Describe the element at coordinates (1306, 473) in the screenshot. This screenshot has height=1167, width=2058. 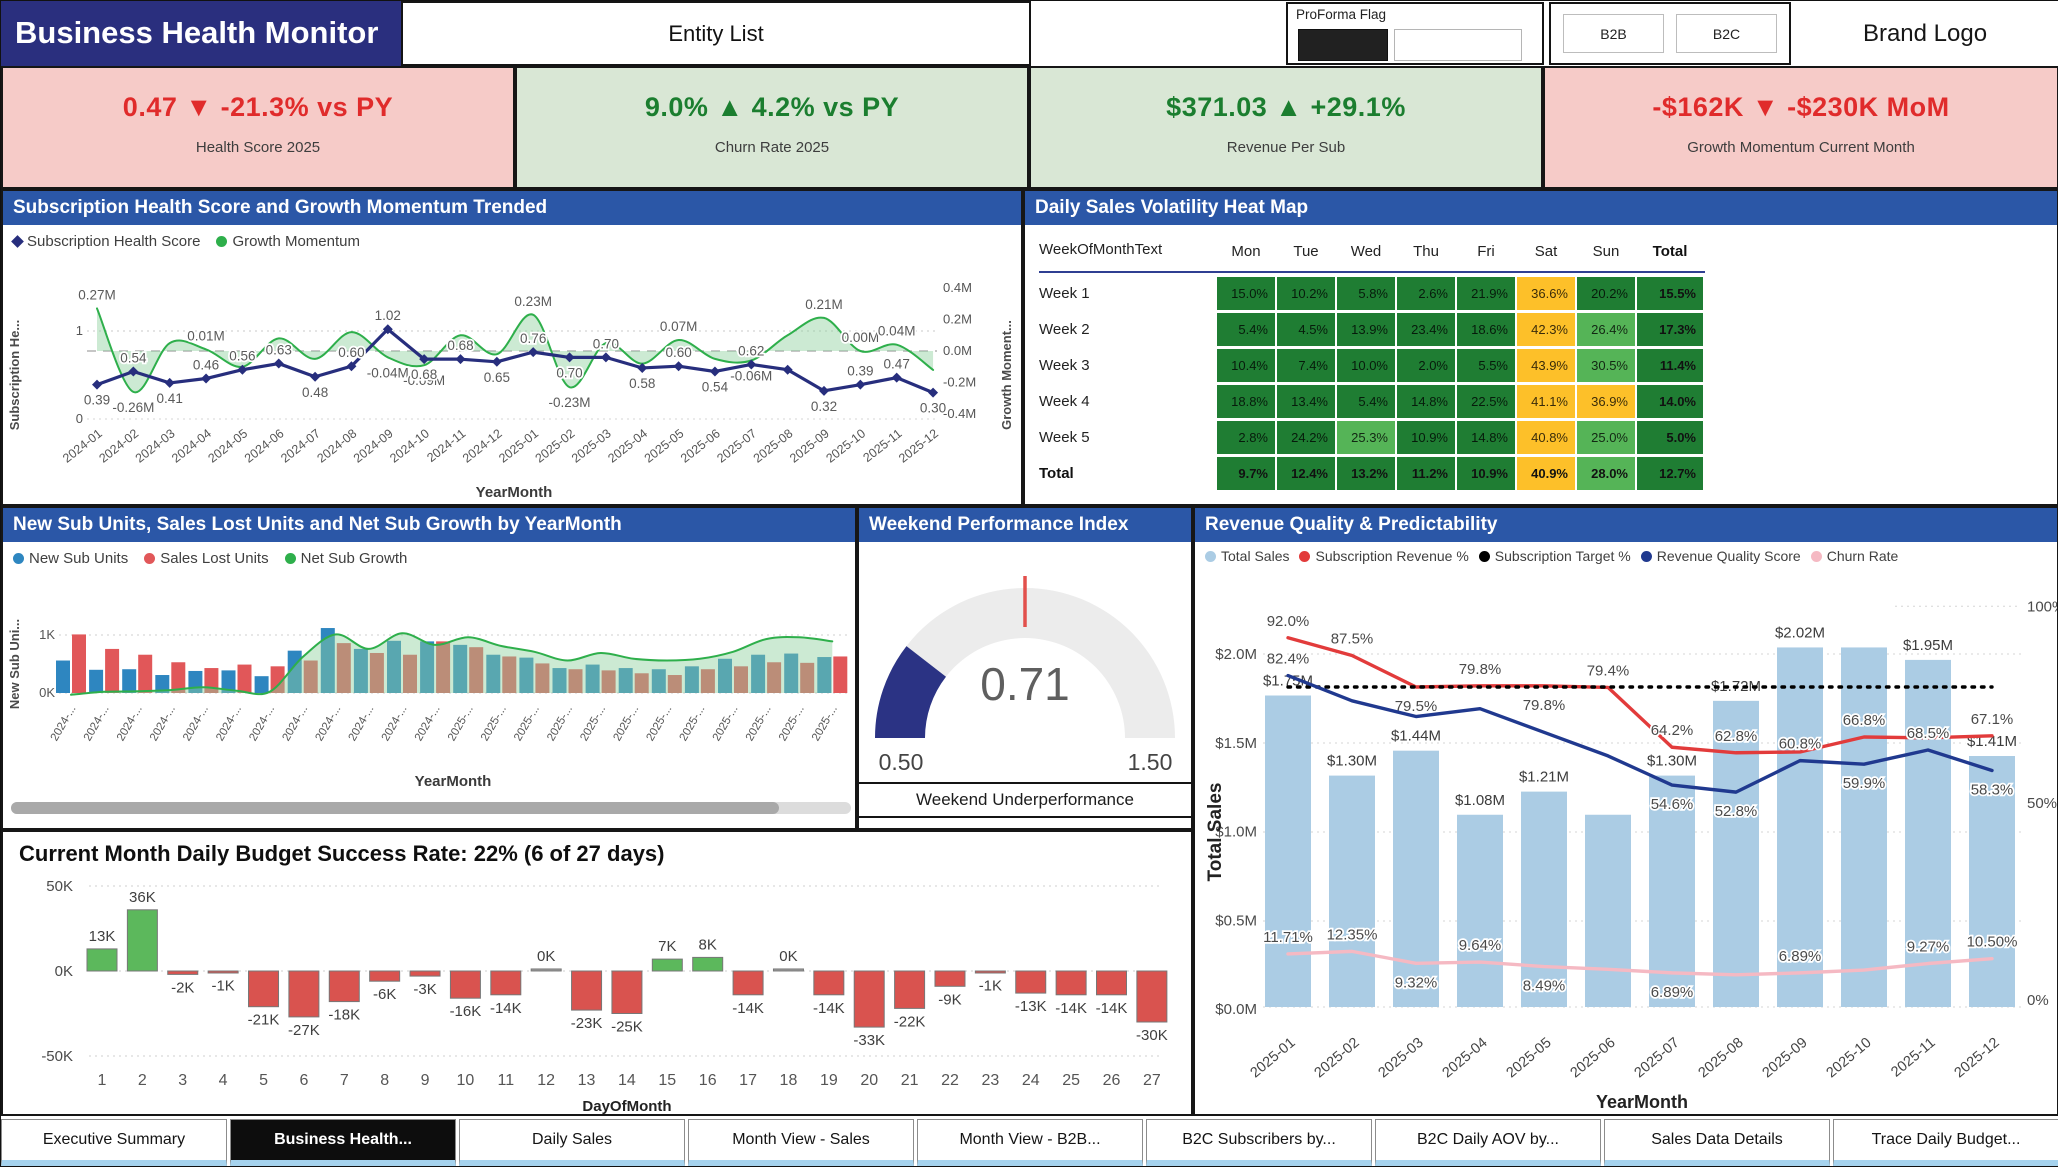
I see `heatmap-cell: 12.4%` at that location.